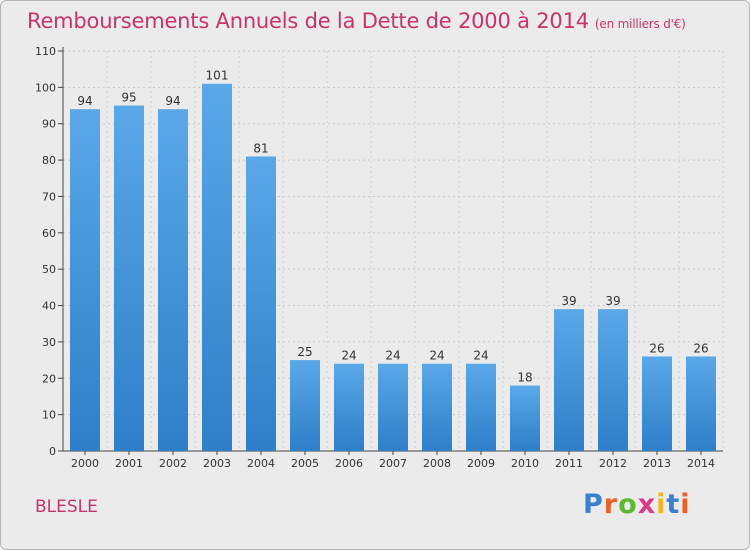  I want to click on bar-2012, so click(613, 380).